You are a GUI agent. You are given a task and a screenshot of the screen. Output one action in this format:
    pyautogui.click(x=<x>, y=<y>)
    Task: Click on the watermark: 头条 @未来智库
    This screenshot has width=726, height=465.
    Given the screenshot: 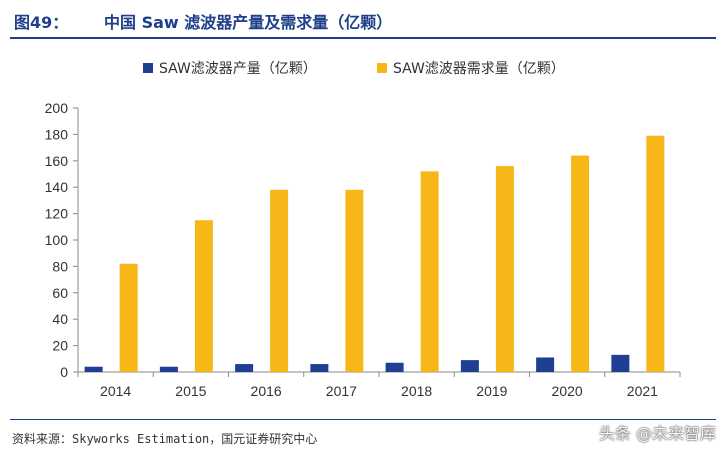 What is the action you would take?
    pyautogui.click(x=657, y=433)
    